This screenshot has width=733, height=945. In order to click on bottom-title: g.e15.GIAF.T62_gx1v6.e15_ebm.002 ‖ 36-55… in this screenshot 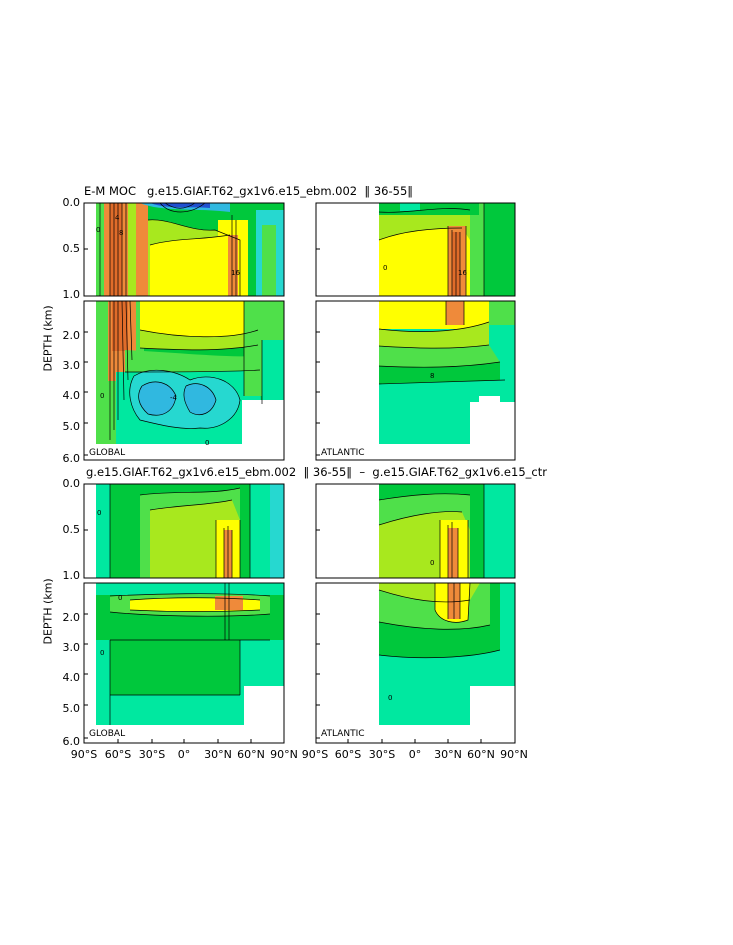, I will do `click(316, 472)`.